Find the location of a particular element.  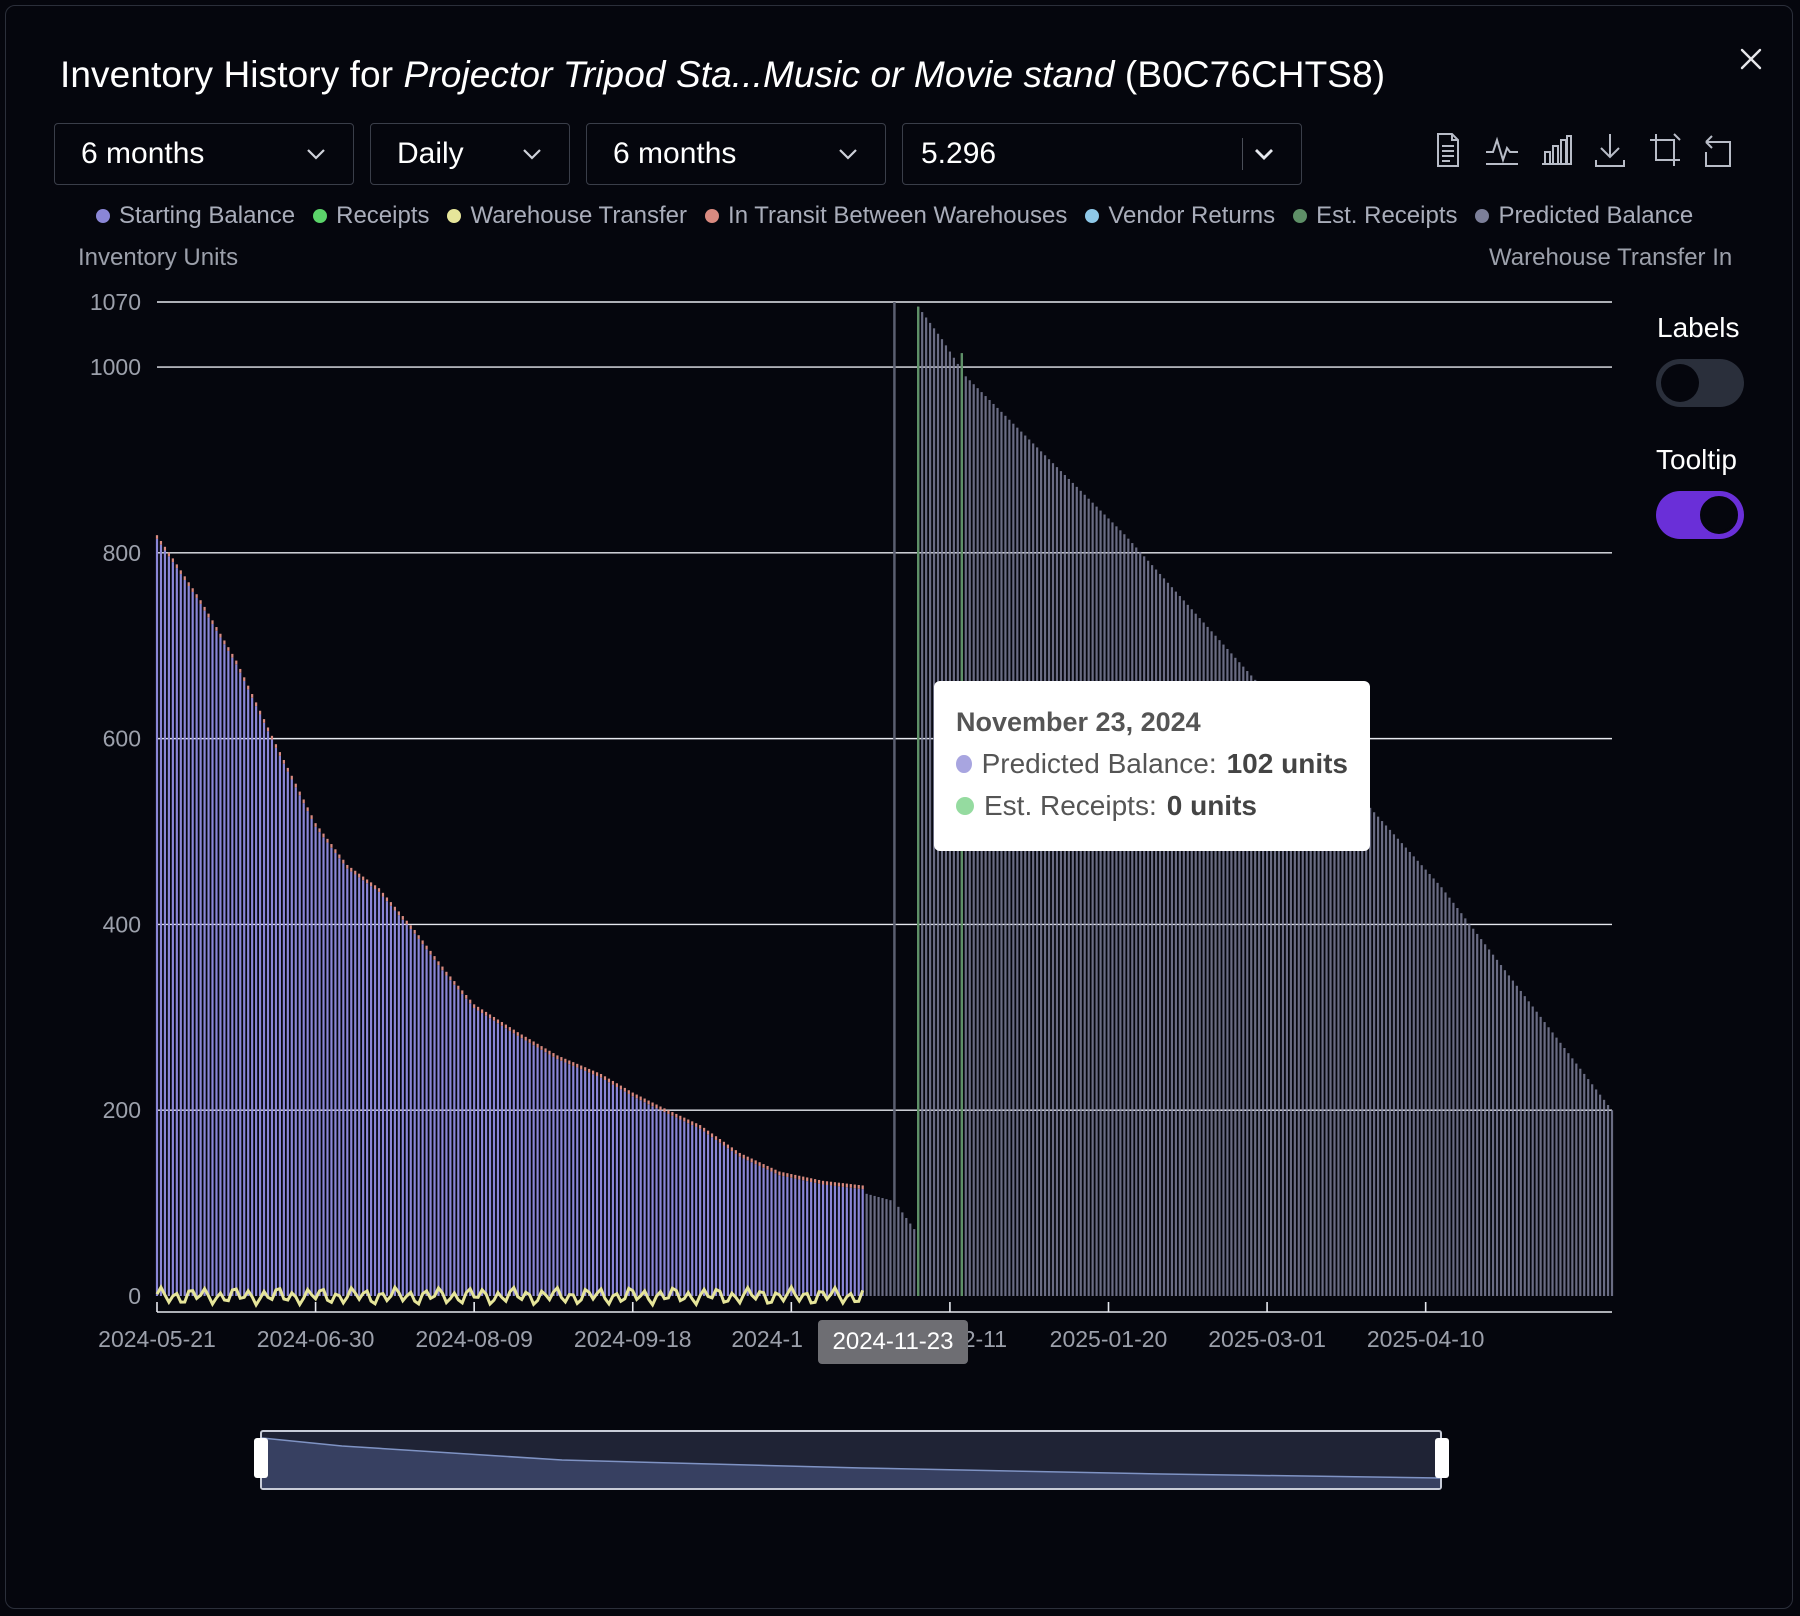

tooltip-toggle is located at coordinates (1700, 515).